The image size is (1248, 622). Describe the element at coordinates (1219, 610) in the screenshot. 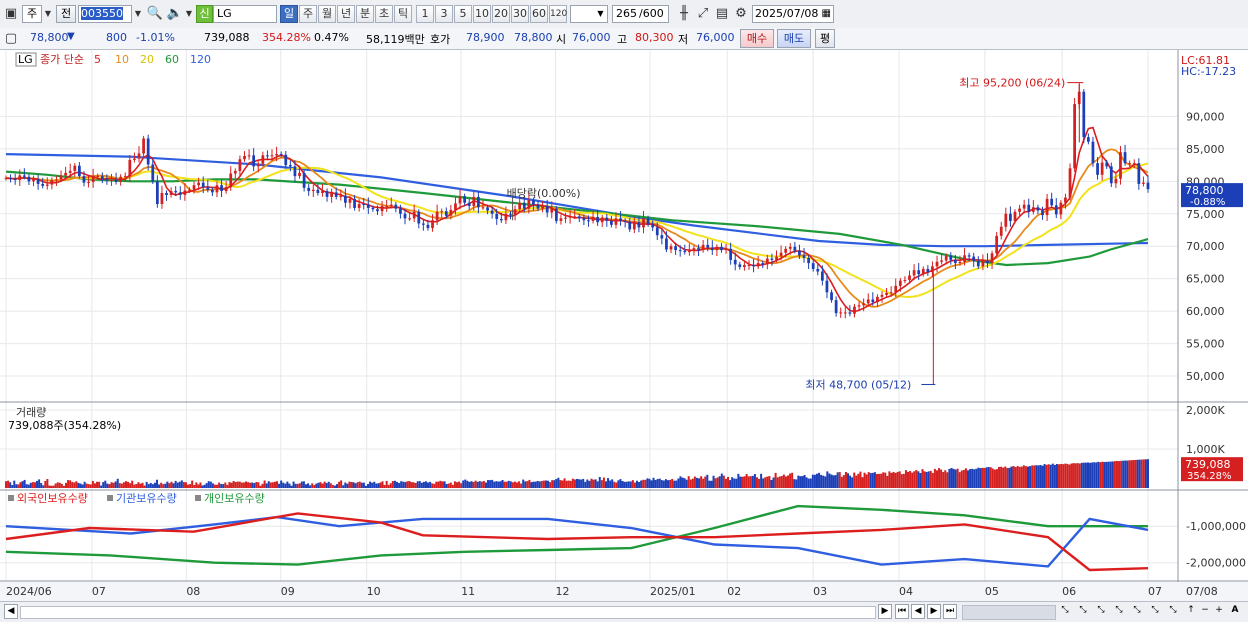

I see `zoom-in-icon: +` at that location.